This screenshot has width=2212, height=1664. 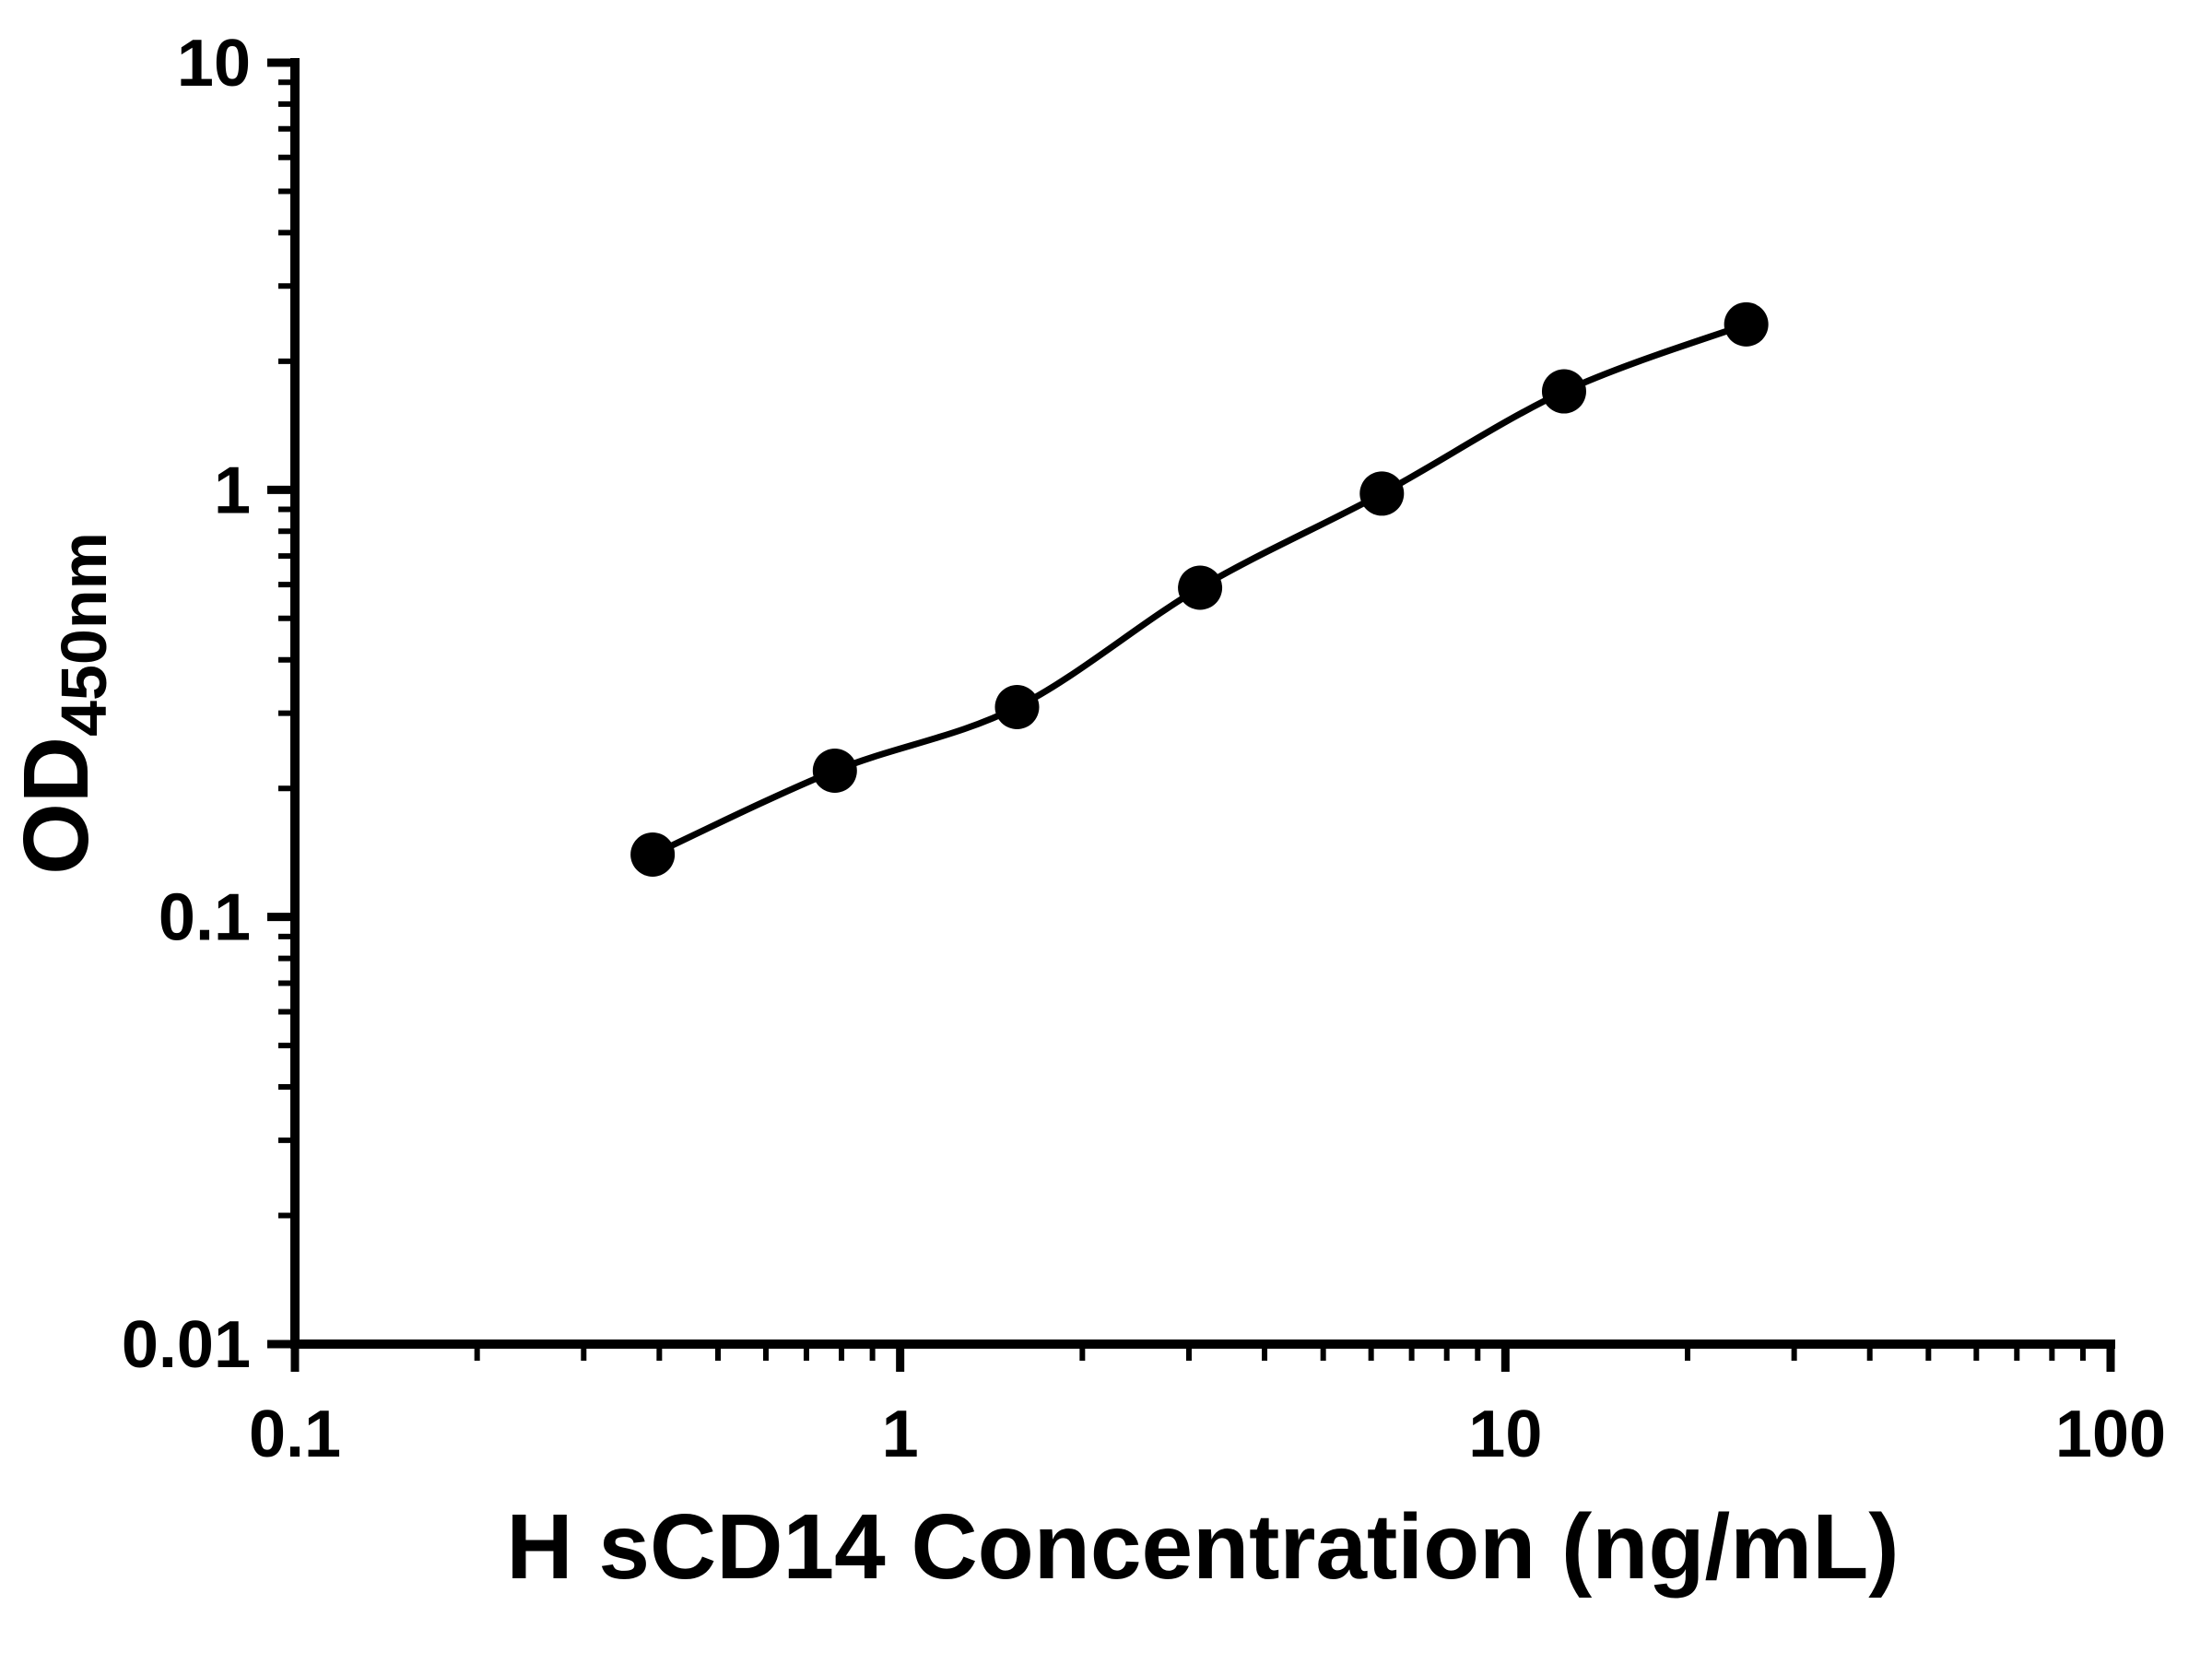 I want to click on x-tick-label: 10, so click(x=1505, y=1434).